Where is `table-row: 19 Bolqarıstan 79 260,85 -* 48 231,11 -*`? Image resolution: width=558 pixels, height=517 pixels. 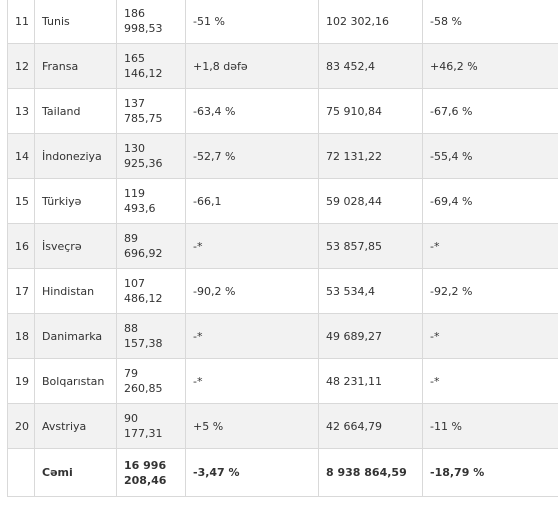 table-row: 19 Bolqarıstan 79 260,85 -* 48 231,11 -* is located at coordinates (282, 381).